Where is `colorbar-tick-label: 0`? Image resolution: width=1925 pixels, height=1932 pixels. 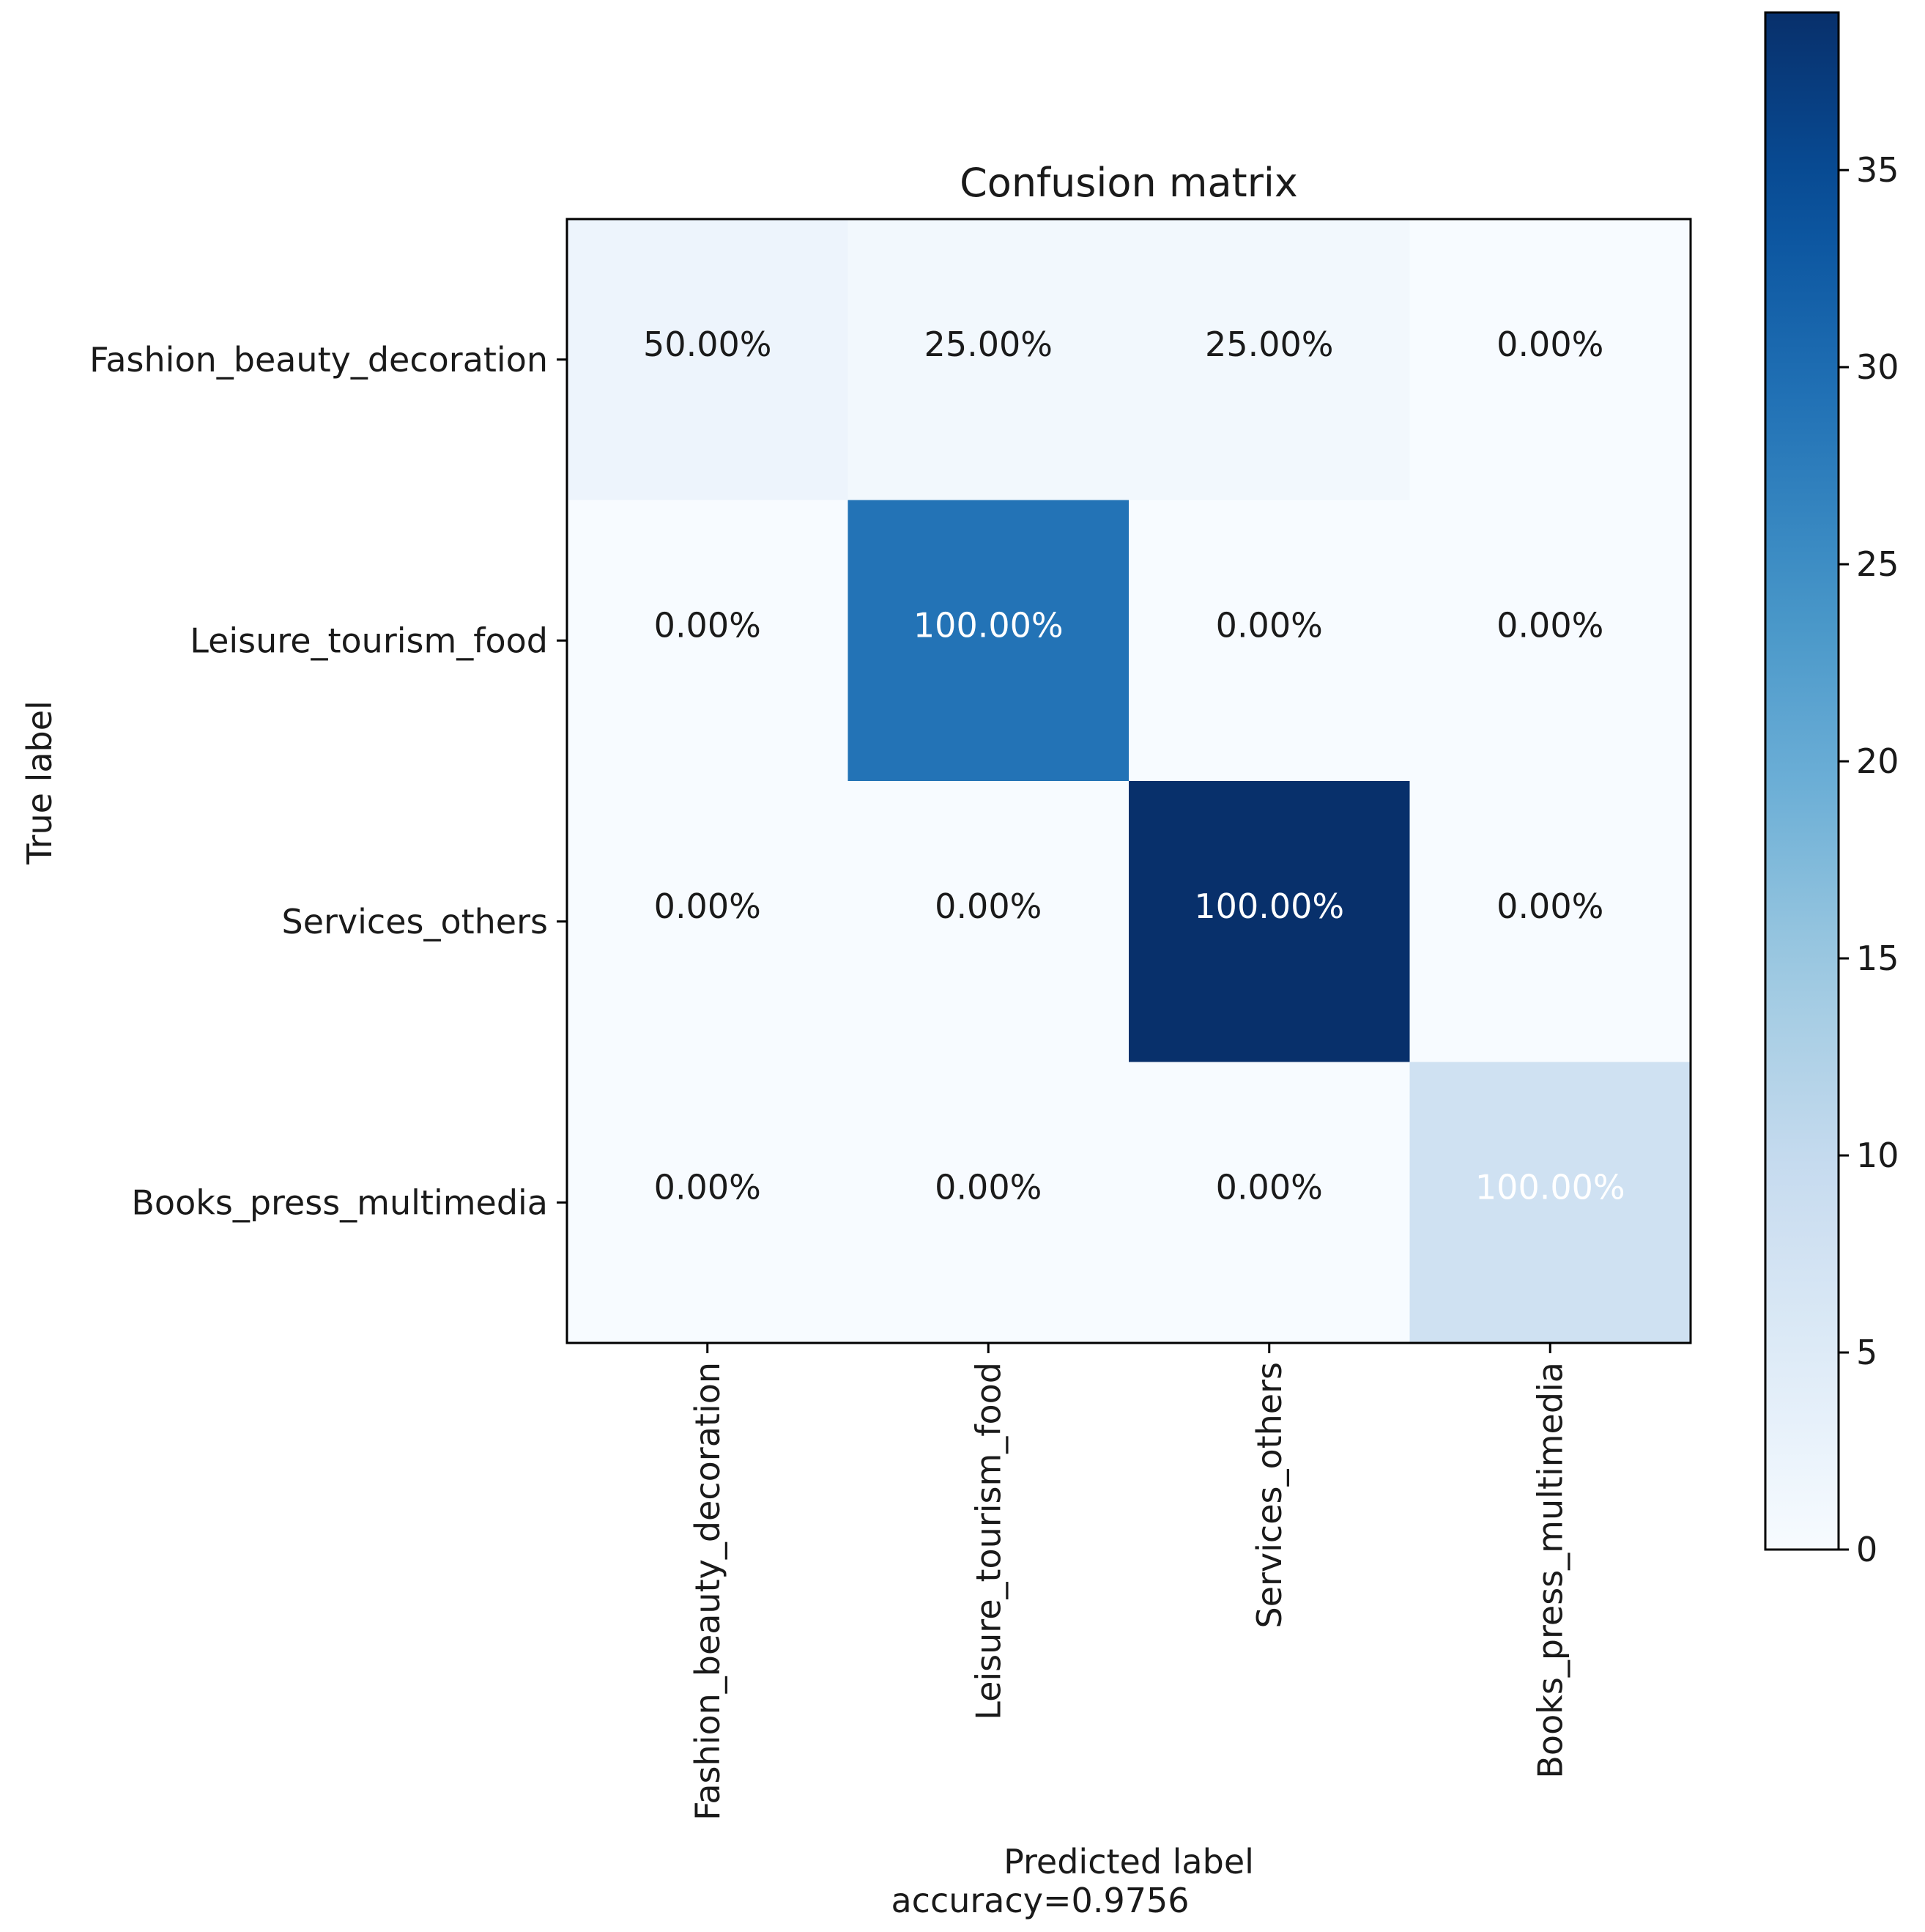 colorbar-tick-label: 0 is located at coordinates (1867, 1549).